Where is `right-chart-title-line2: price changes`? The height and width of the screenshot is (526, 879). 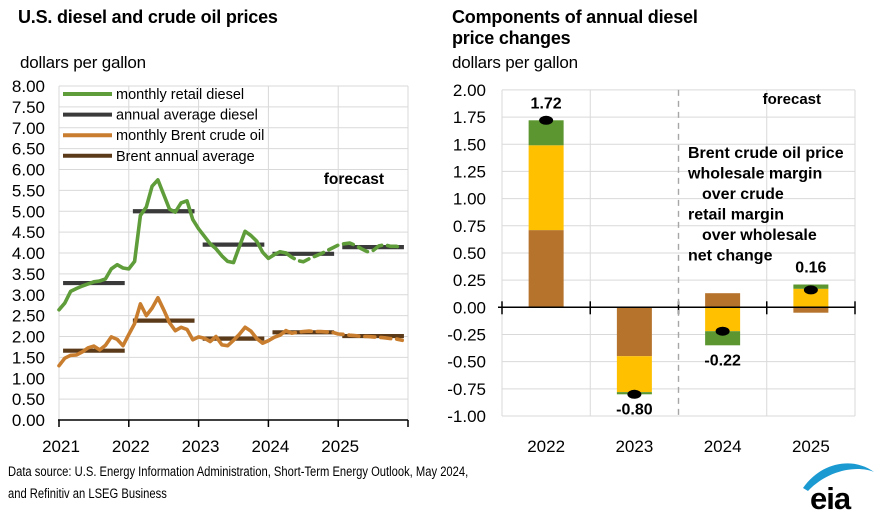
right-chart-title-line2: price changes is located at coordinates (511, 38).